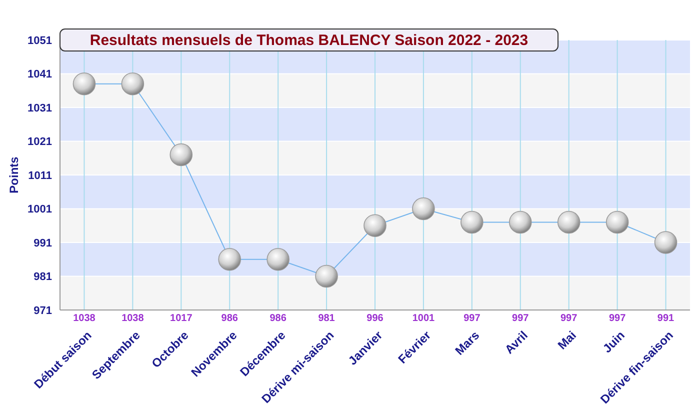  I want to click on chart-title: Resultats mensuels de Thomas BALENCY Saison 2022 - 2023, so click(309, 40).